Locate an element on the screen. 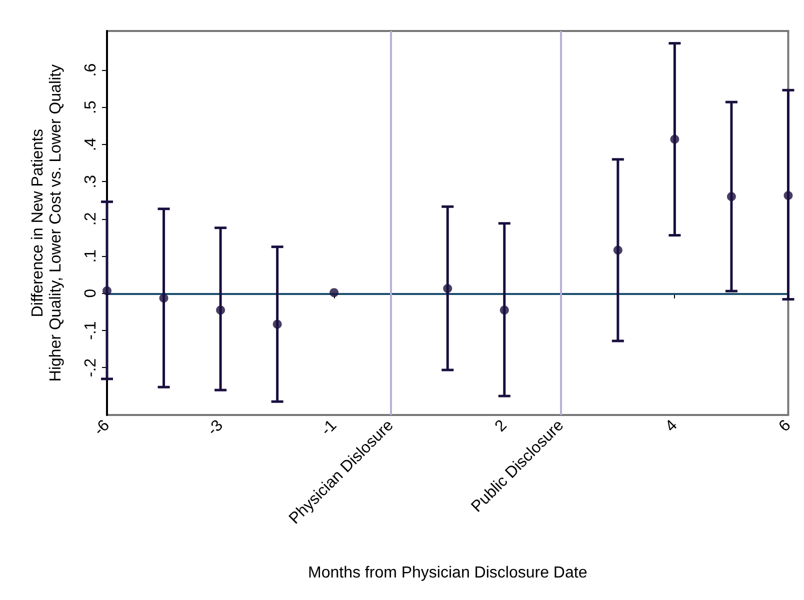 The width and height of the screenshot is (804, 600). x-tick-label: 2 is located at coordinates (501, 426).